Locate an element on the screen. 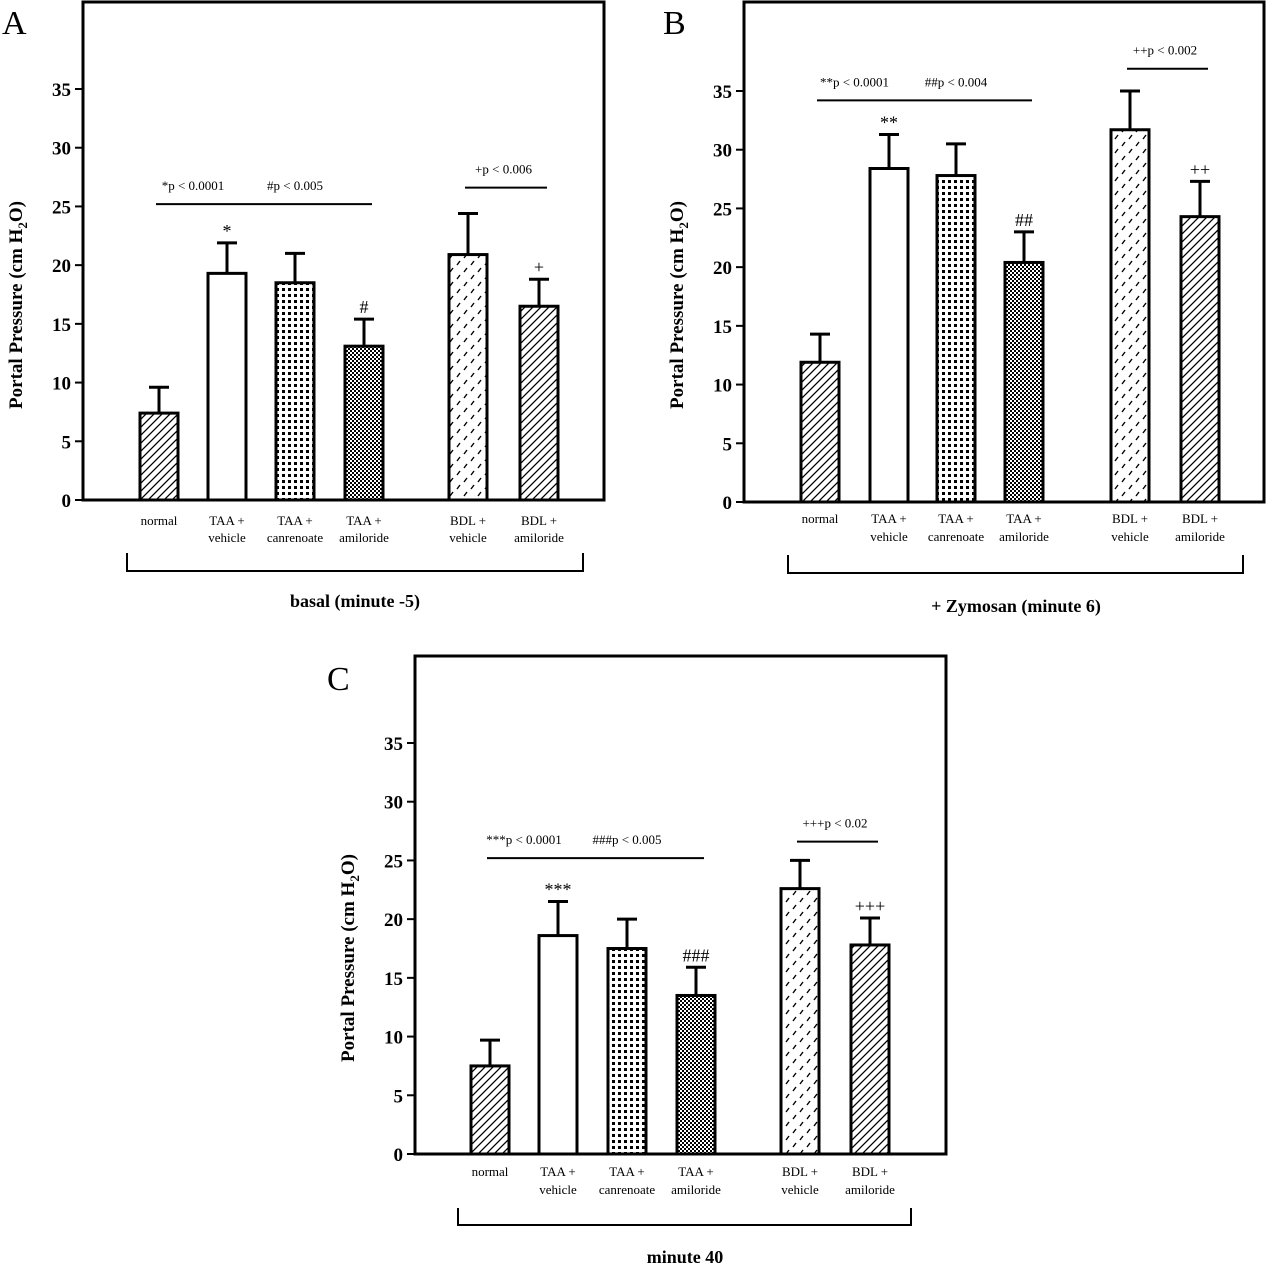  group-label: minute 40 is located at coordinates (685, 1256).